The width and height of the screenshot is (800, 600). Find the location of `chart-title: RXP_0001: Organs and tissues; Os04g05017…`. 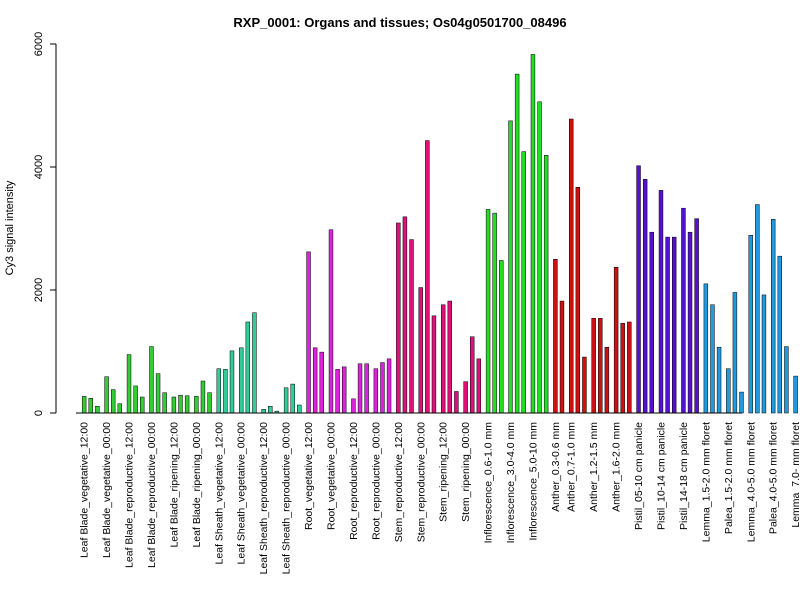

chart-title: RXP_0001: Organs and tissues; Os04g05017… is located at coordinates (399, 22).